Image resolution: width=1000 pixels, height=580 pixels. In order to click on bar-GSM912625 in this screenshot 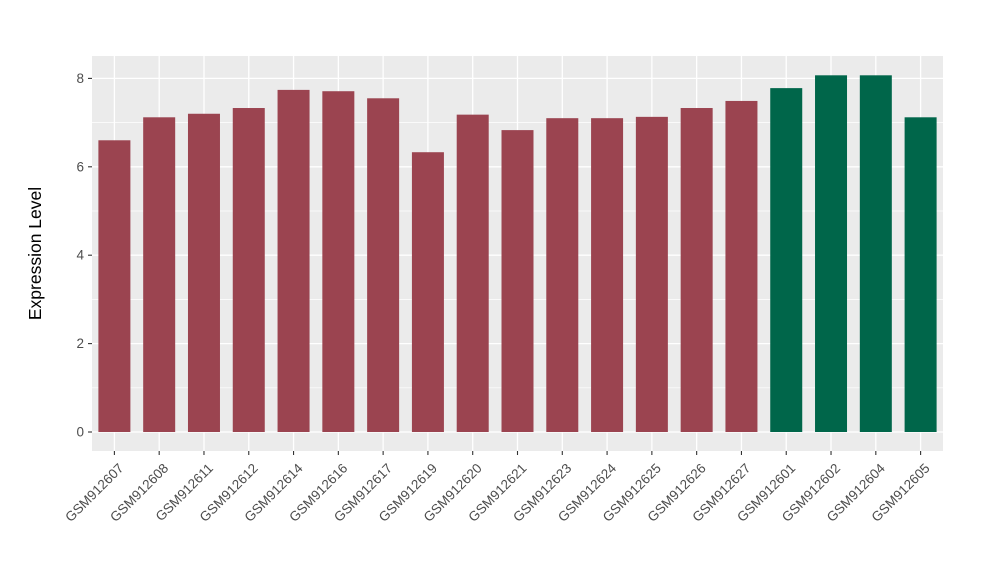, I will do `click(651, 274)`.